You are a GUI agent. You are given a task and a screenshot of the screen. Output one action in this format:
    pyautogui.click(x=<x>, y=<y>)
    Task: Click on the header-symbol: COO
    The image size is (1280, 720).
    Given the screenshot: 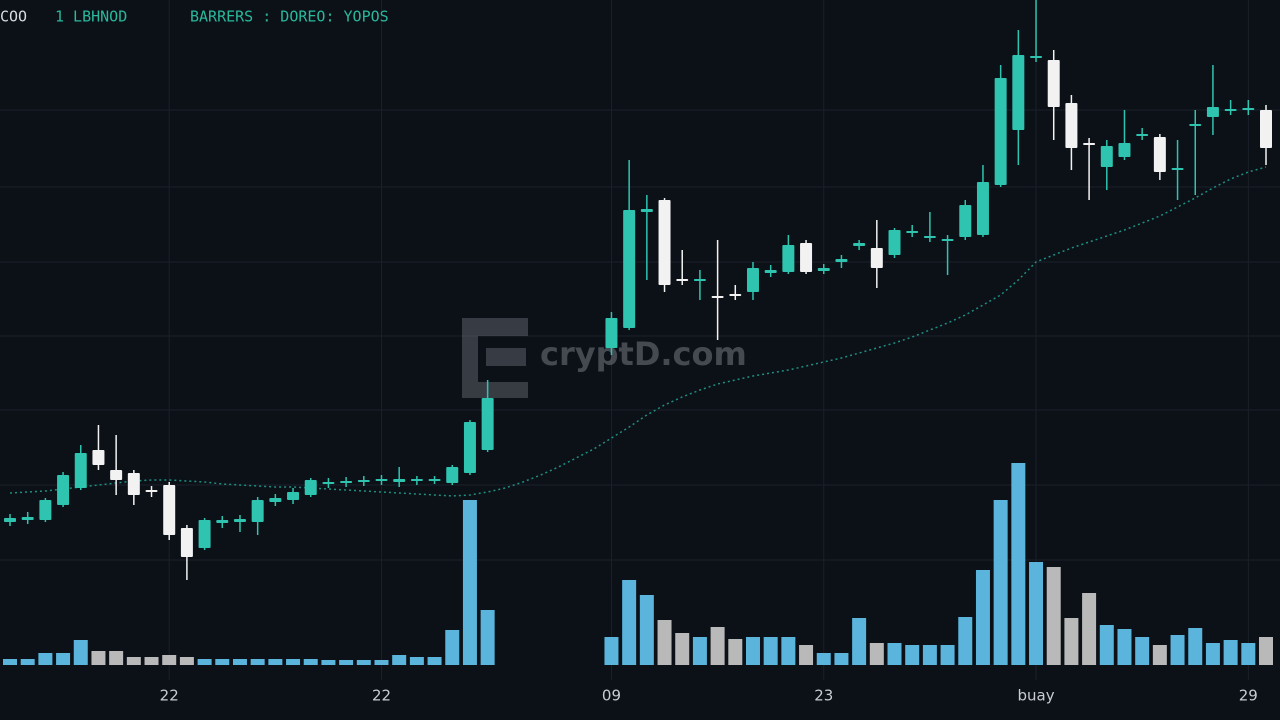 What is the action you would take?
    pyautogui.click(x=13, y=17)
    